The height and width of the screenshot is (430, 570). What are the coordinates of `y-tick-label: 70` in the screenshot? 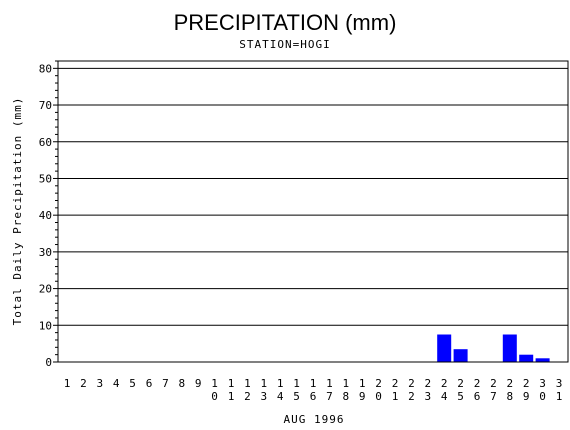 It's located at (45, 105).